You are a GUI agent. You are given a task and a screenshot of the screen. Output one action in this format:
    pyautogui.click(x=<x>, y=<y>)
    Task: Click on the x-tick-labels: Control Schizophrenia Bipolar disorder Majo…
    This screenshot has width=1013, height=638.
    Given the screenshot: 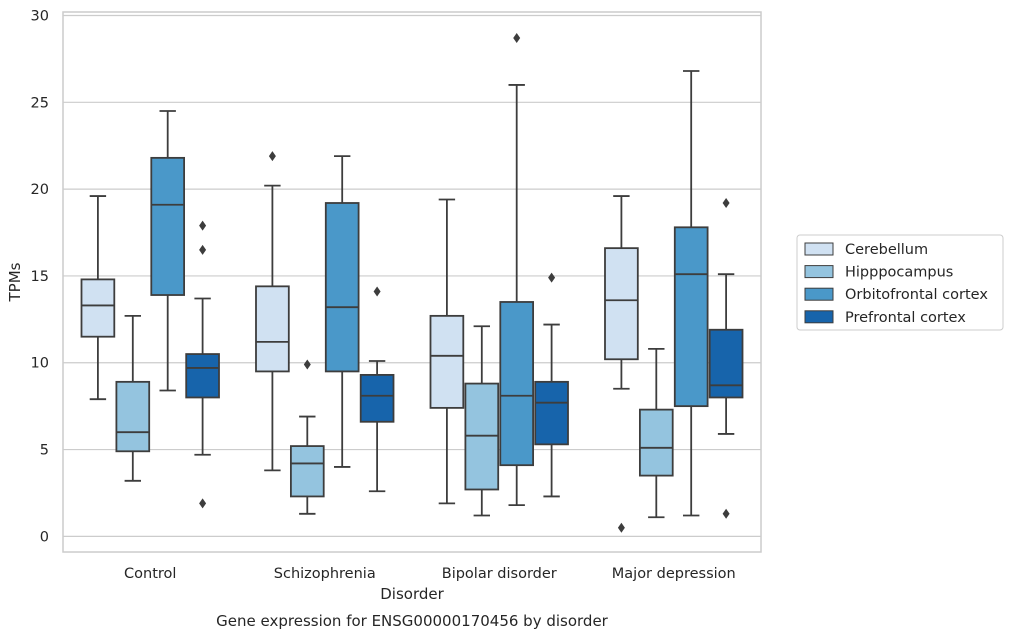 What is the action you would take?
    pyautogui.click(x=430, y=574)
    